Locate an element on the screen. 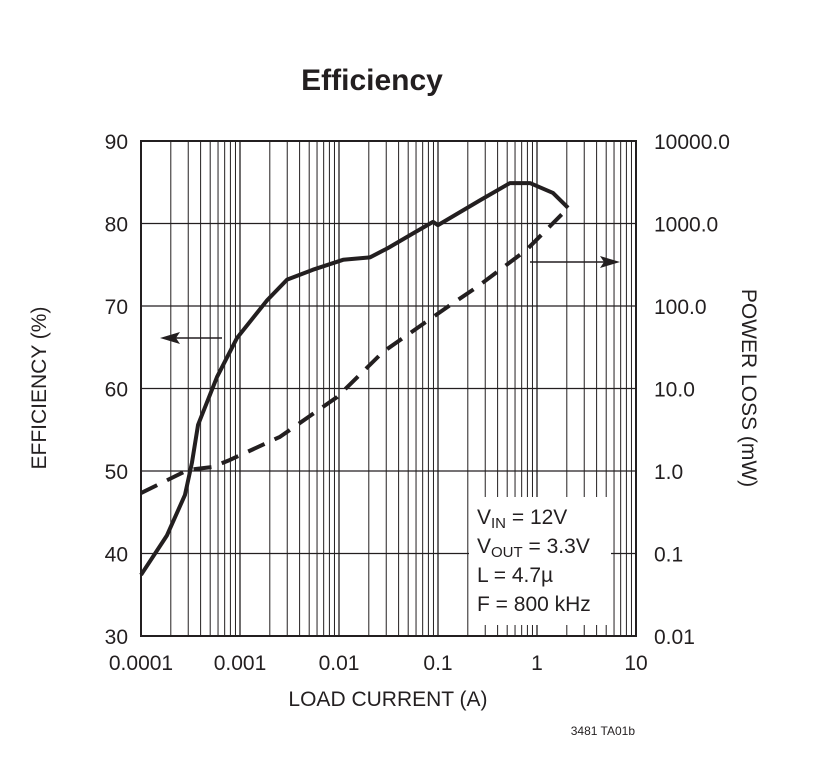 Image resolution: width=825 pixels, height=757 pixels. y-axis-label: EFFICIENCY (%) is located at coordinates (39, 388).